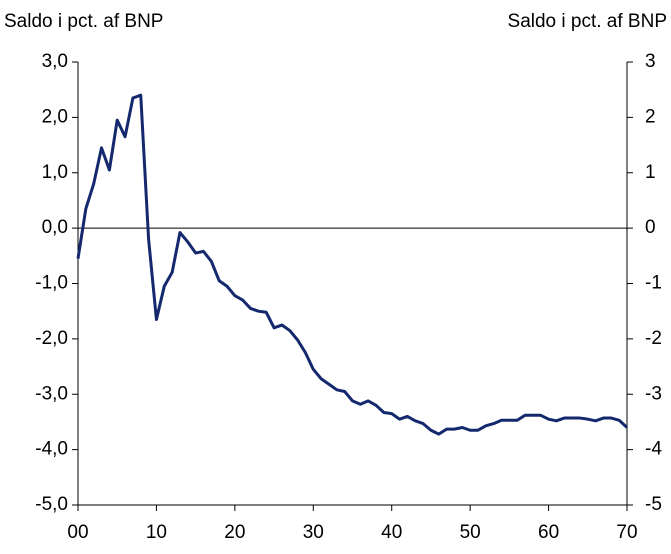 This screenshot has width=671, height=554. I want to click on y2-tick-label: -2, so click(653, 338).